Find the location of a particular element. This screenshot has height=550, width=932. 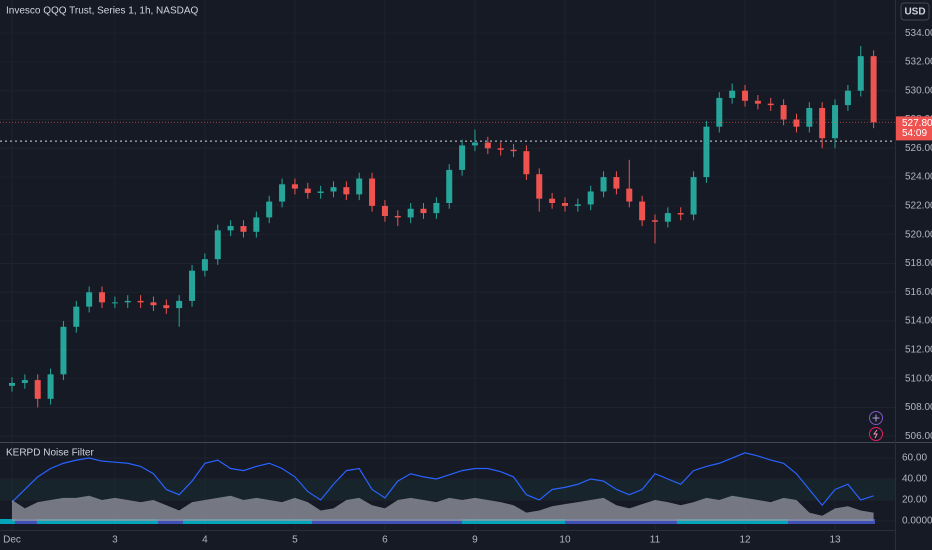

x-tick-label: 5 is located at coordinates (295, 540).